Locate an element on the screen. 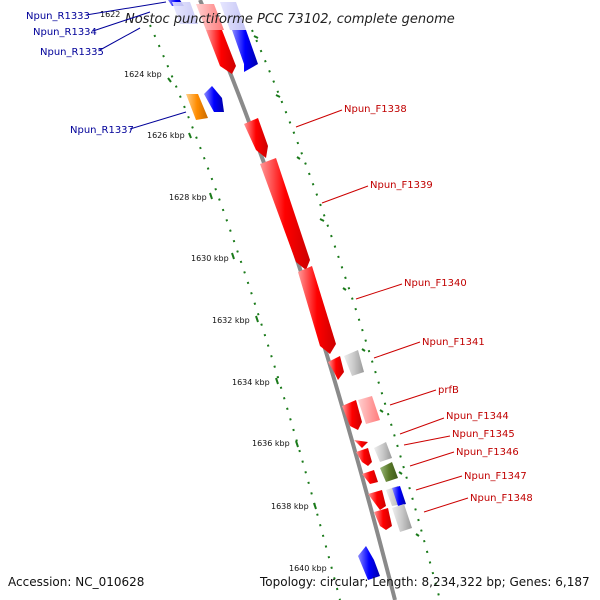 The width and height of the screenshot is (600, 600). kbp-label: 1640 kbp is located at coordinates (308, 568).